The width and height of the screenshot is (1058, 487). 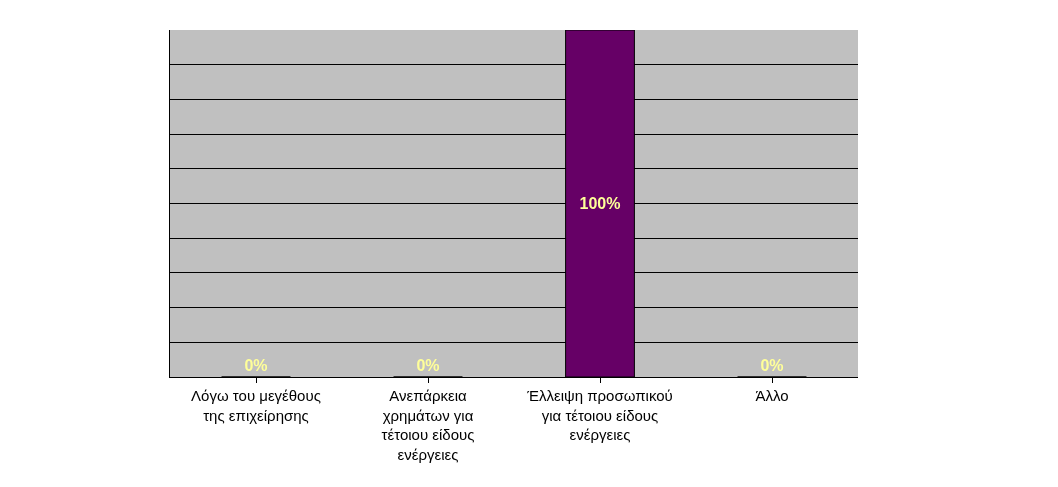 What do you see at coordinates (256, 405) in the screenshot?
I see `x-tick-label: Λόγω του μεγέθους της επιχείρησης` at bounding box center [256, 405].